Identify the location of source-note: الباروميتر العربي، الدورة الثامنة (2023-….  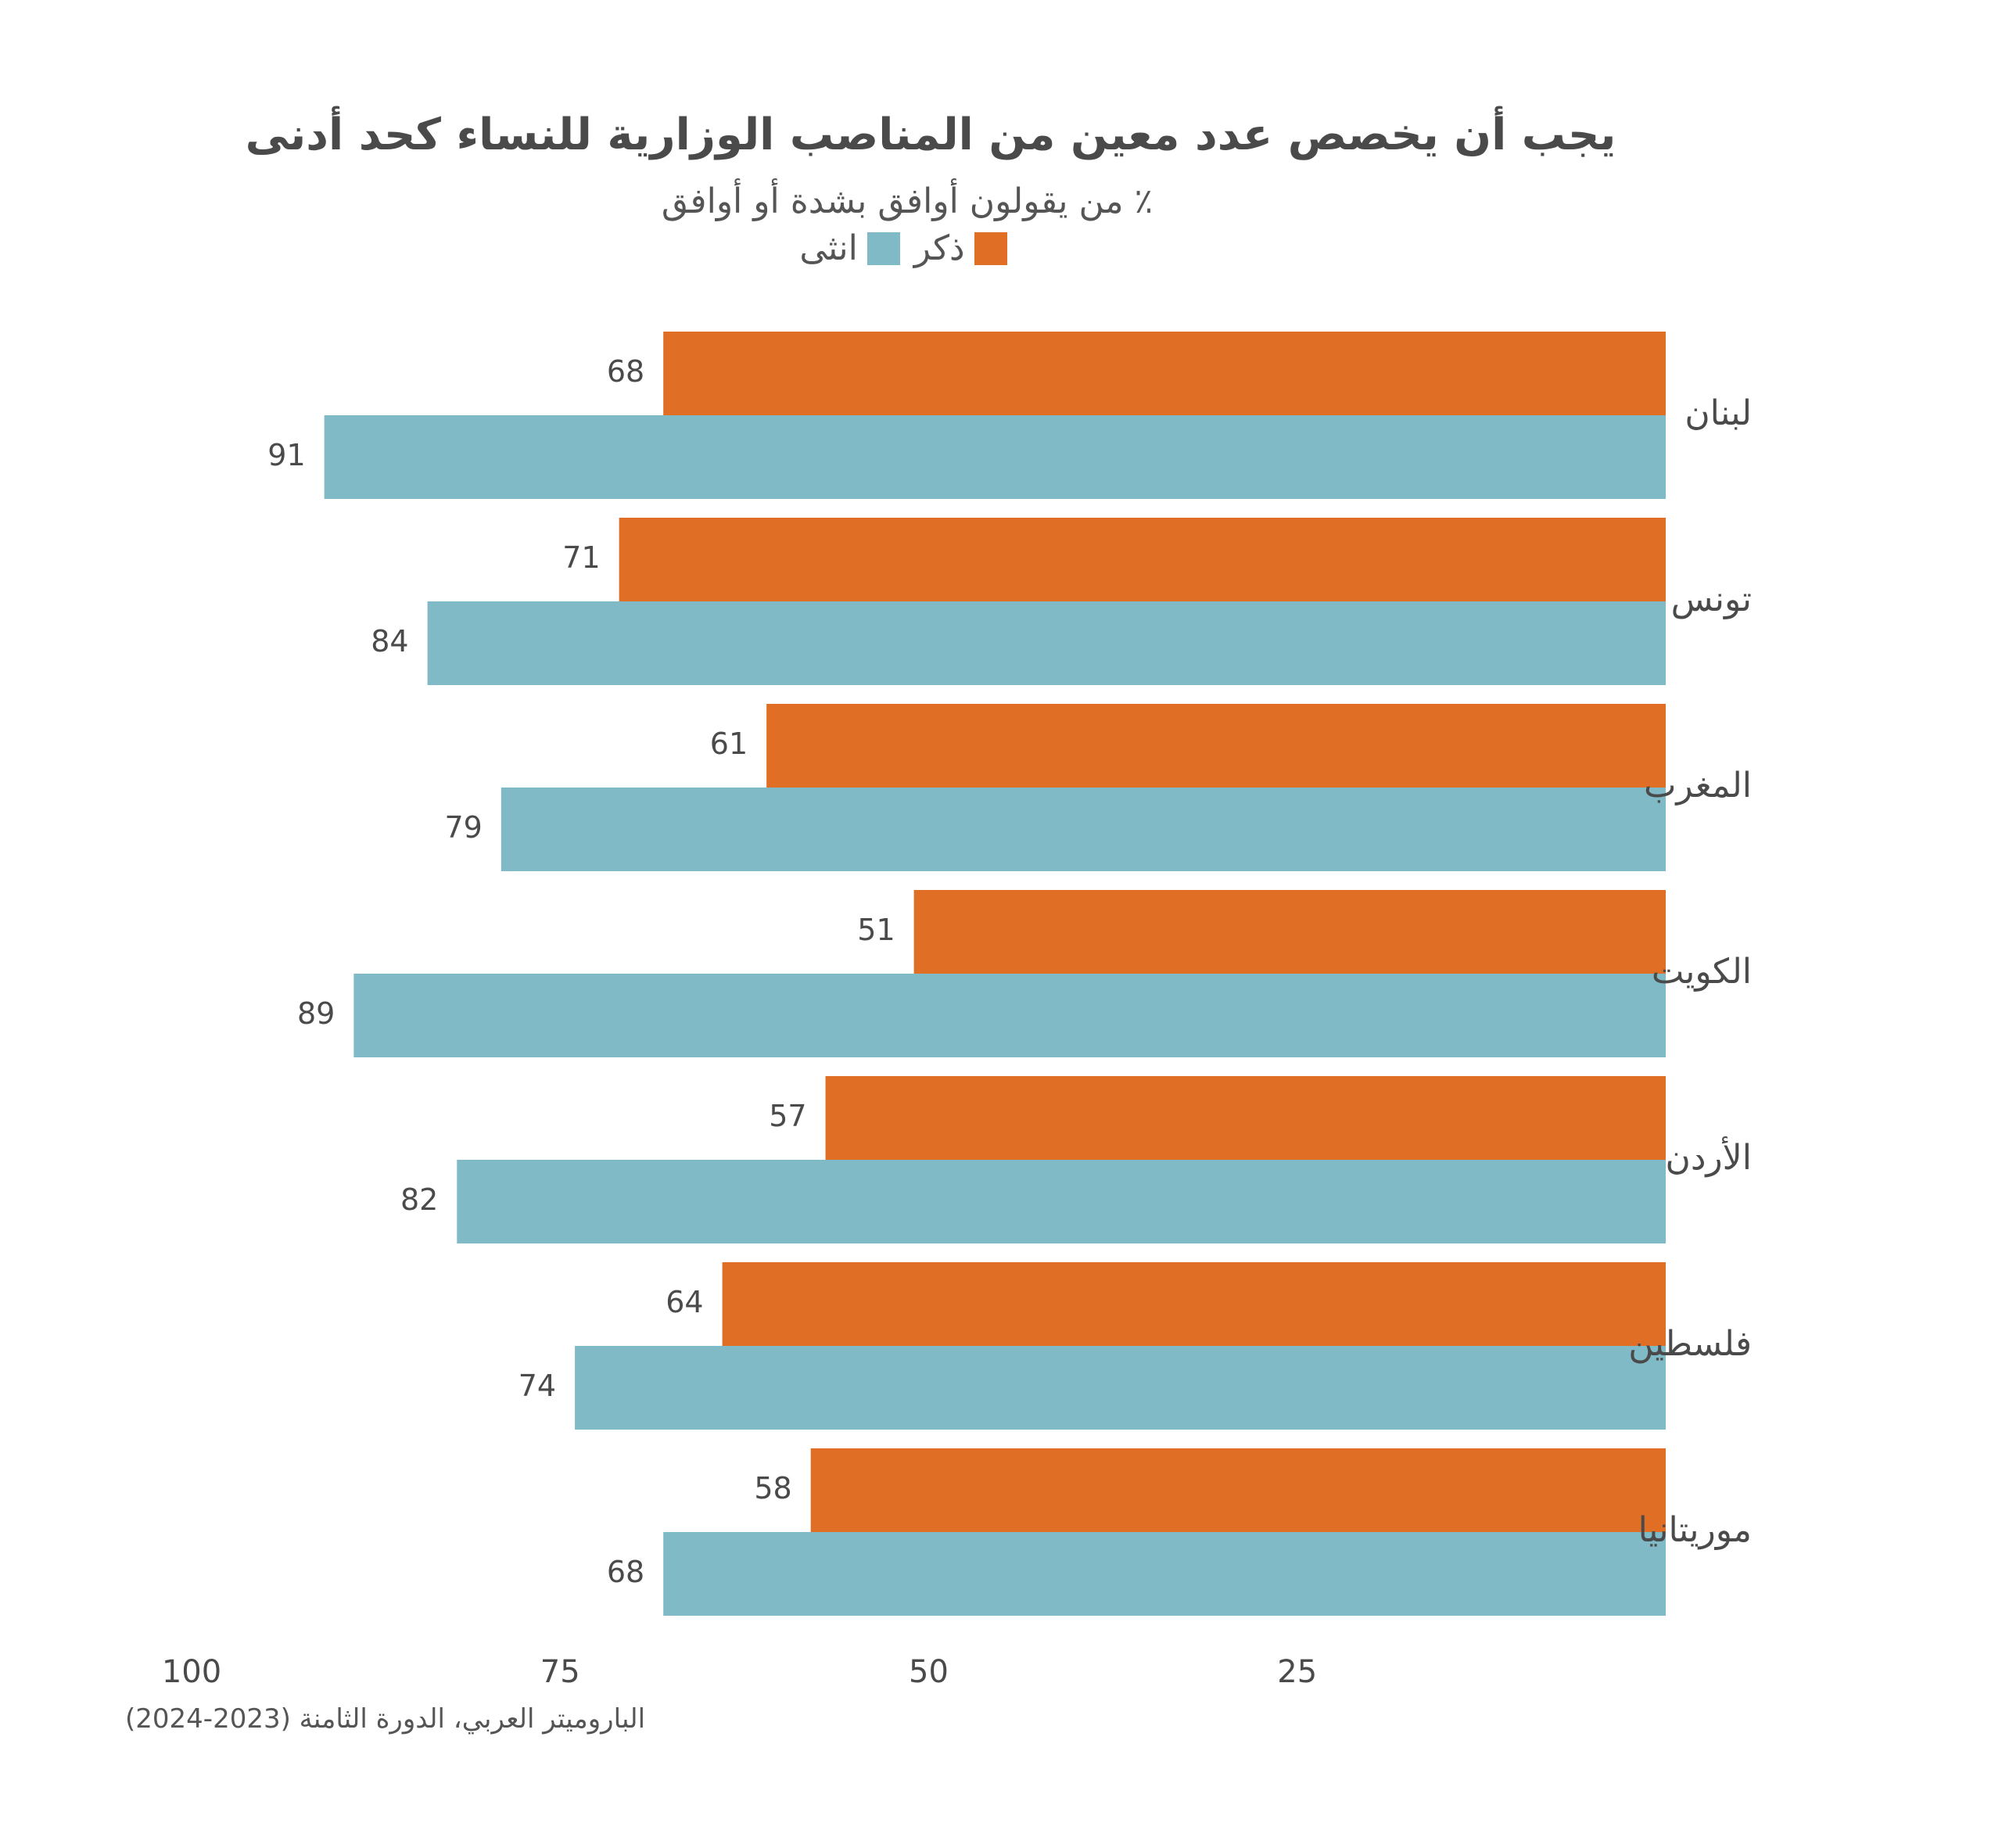
(385, 1719).